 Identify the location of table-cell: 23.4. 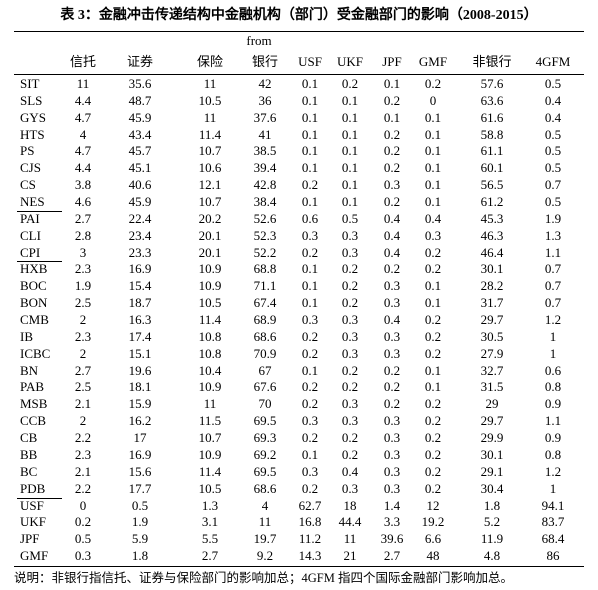
(140, 235).